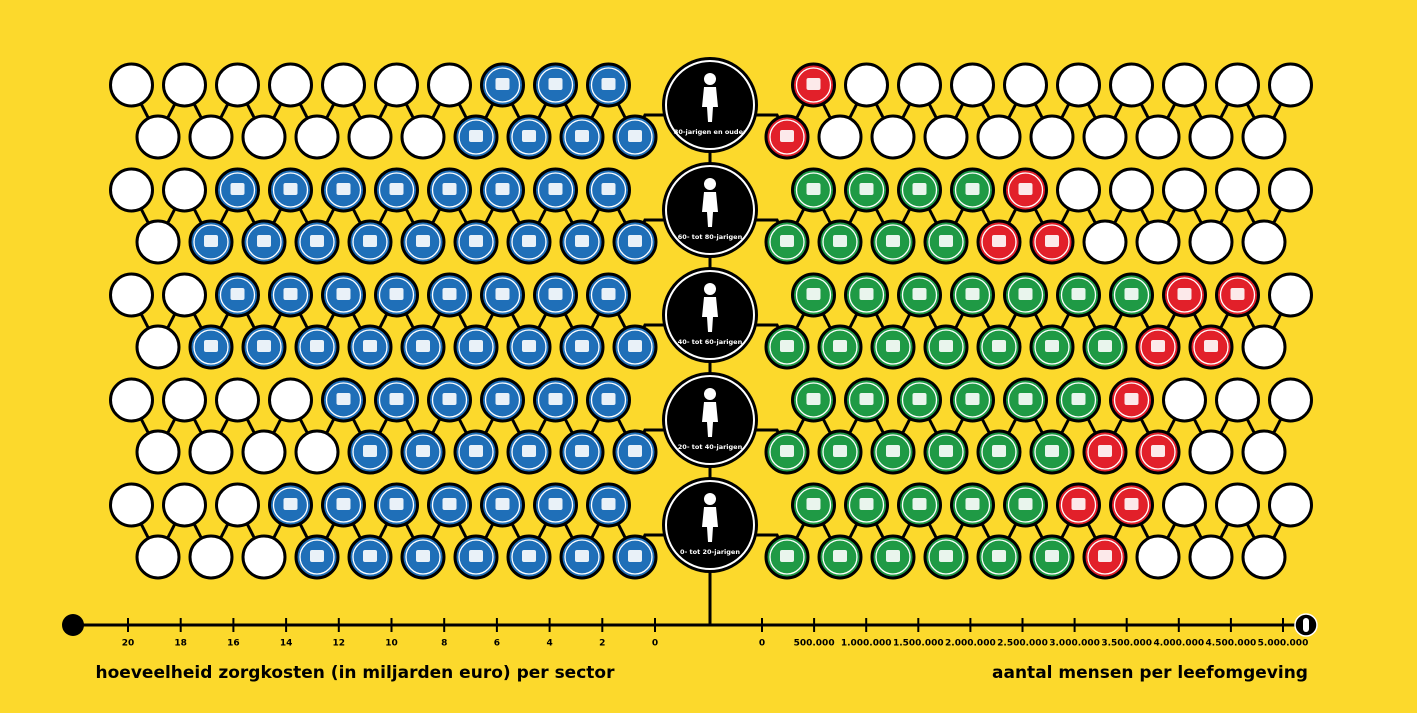 The image size is (1417, 713). What do you see at coordinates (710, 394) in the screenshot?
I see `figure-head` at bounding box center [710, 394].